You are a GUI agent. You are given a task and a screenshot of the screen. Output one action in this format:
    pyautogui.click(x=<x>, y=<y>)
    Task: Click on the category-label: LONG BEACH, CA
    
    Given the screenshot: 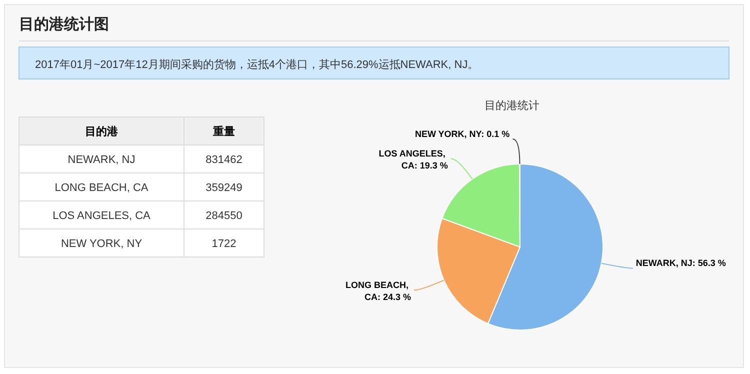 What is the action you would take?
    pyautogui.click(x=101, y=188)
    